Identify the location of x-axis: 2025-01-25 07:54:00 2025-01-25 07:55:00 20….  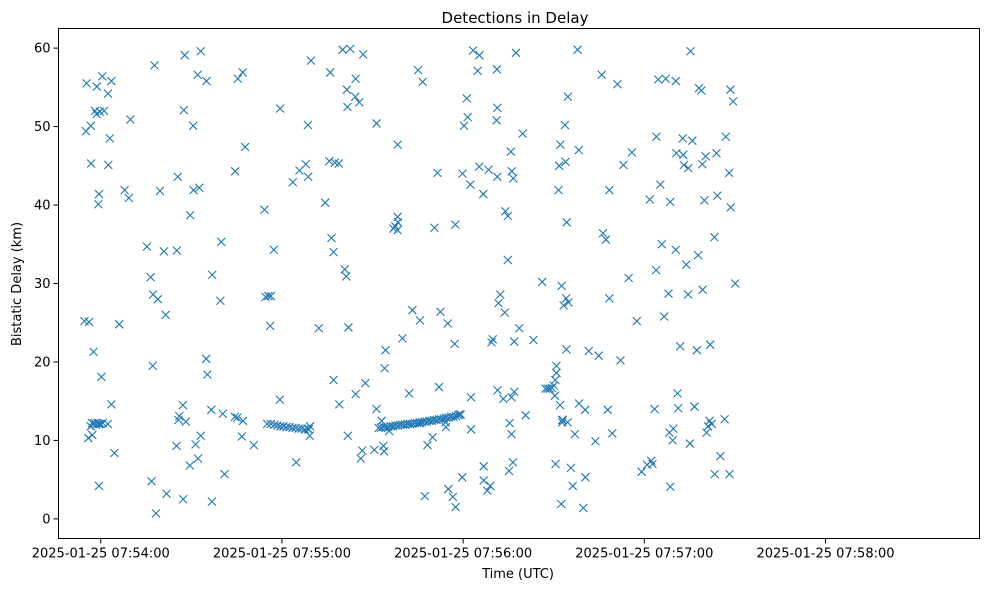
(463, 550).